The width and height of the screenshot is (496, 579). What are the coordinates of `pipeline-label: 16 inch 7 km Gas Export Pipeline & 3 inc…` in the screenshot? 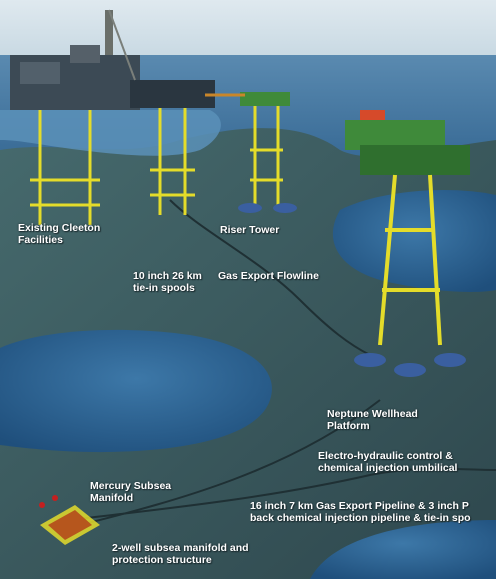 It's located at (360, 512).